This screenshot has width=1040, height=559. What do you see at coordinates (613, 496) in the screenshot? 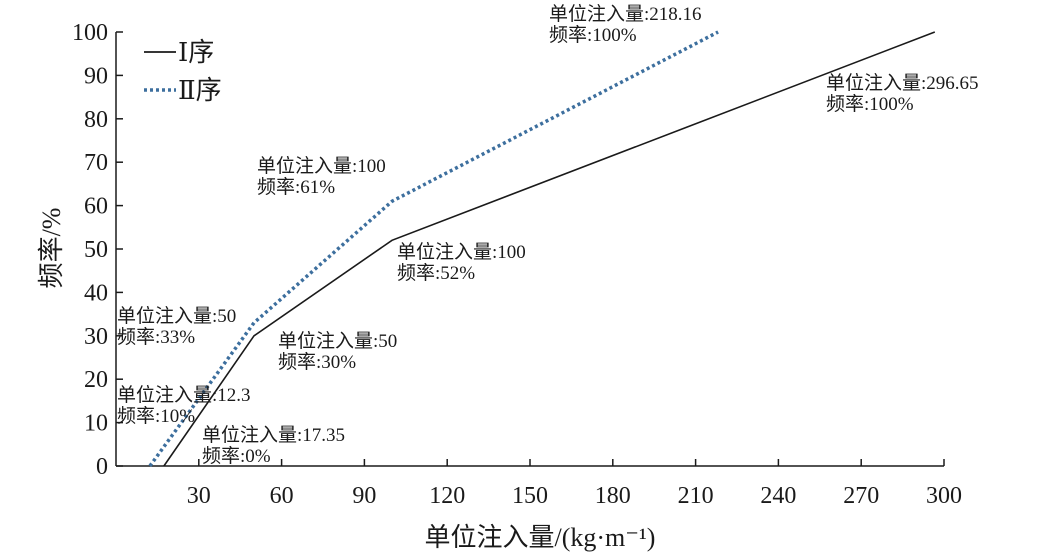
I see `x-tick-label: 180` at bounding box center [613, 496].